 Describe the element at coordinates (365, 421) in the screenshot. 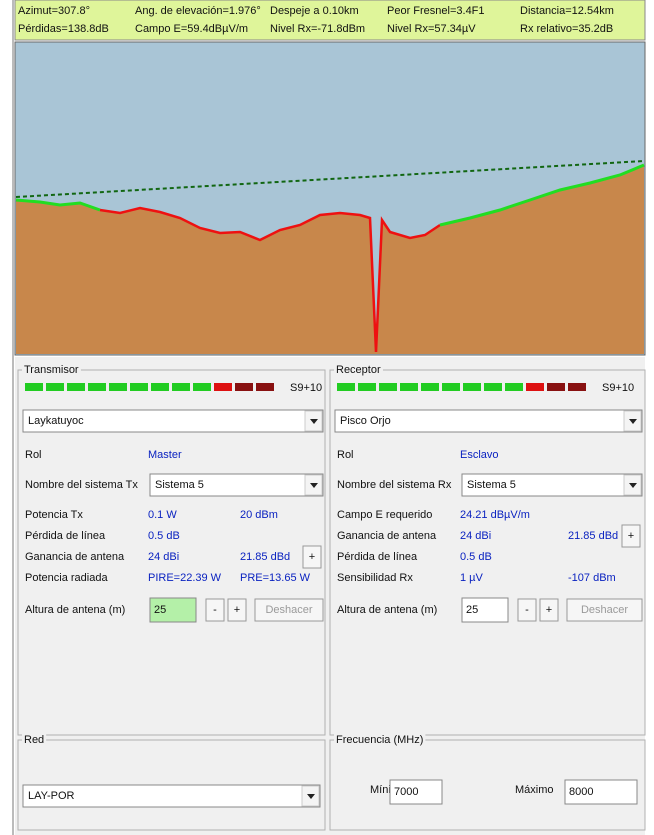

I see `combo-text: Pisco Orjo` at that location.